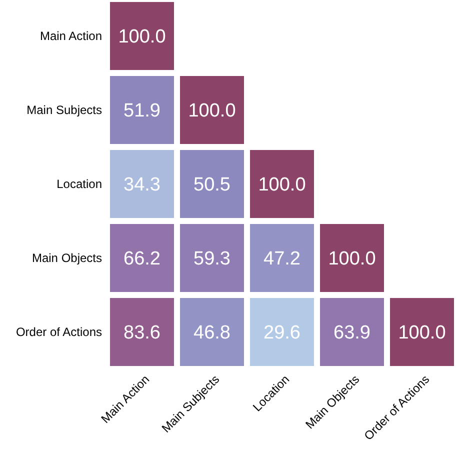 This screenshot has height=459, width=465. What do you see at coordinates (59, 332) in the screenshot?
I see `y-tick-label: Order of Actions` at bounding box center [59, 332].